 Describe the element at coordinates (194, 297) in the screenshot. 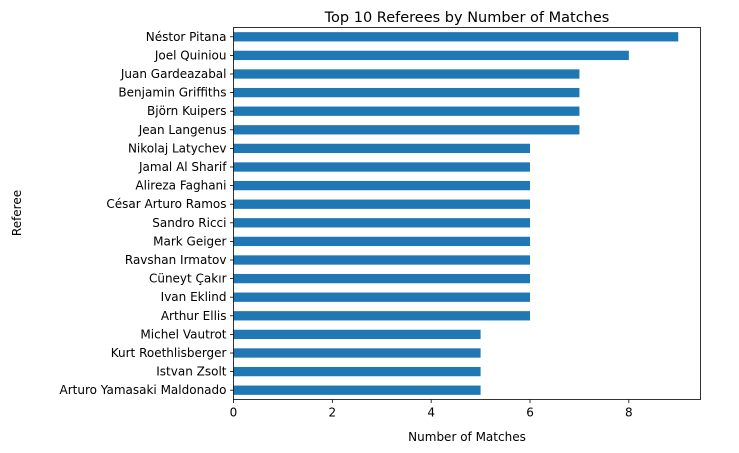

I see `y-tick-label: Ivan Eklind` at that location.